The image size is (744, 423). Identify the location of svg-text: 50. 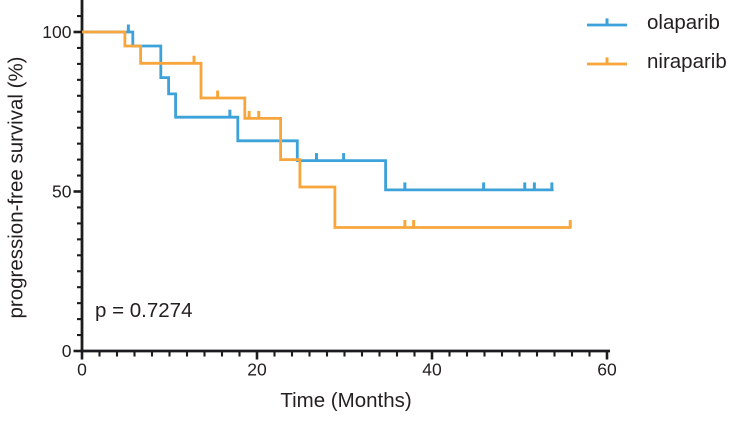
(62, 192).